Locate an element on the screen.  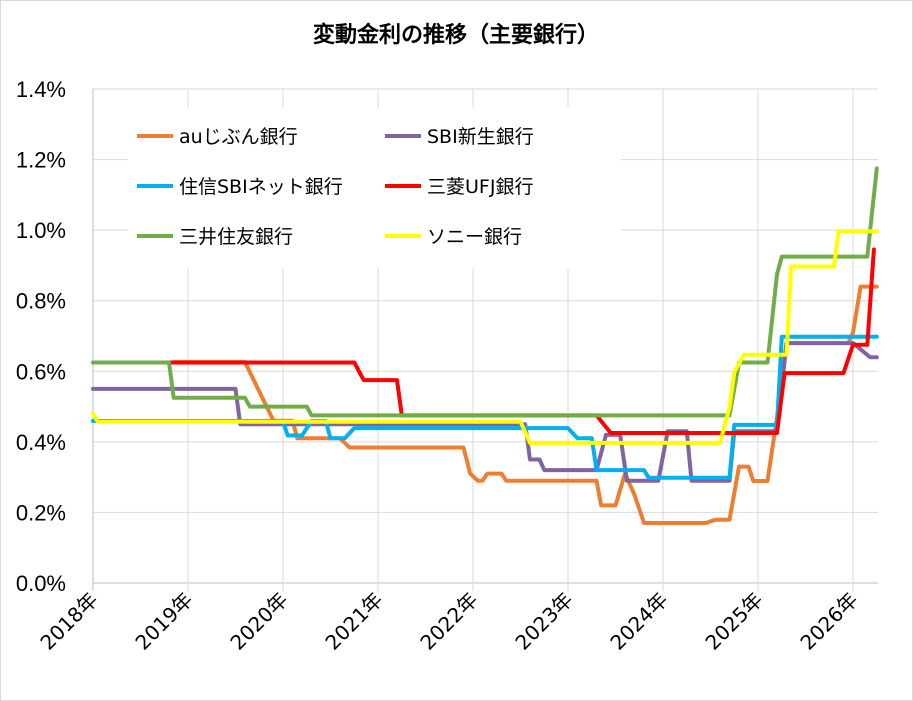
y-axis-ticks: 0.0% 0.2% 0.4% 0.6% 0.8% 1.0% 1.2% 1.4% is located at coordinates (41, 336).